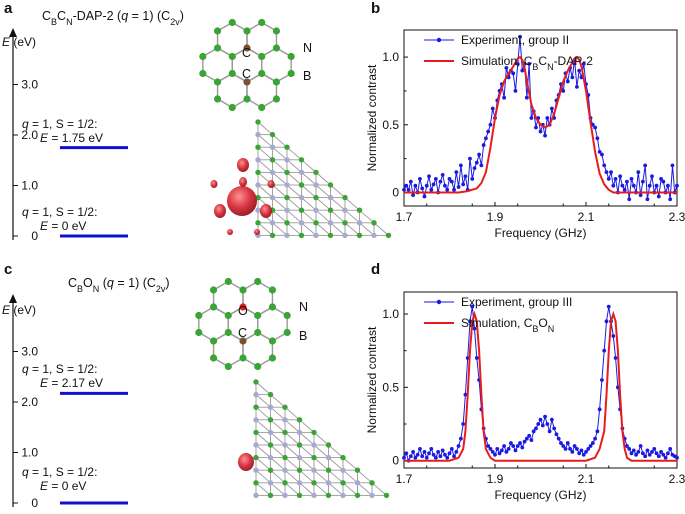 The image size is (685, 514). I want to click on y-tick-label: 1.0, so click(390, 314).